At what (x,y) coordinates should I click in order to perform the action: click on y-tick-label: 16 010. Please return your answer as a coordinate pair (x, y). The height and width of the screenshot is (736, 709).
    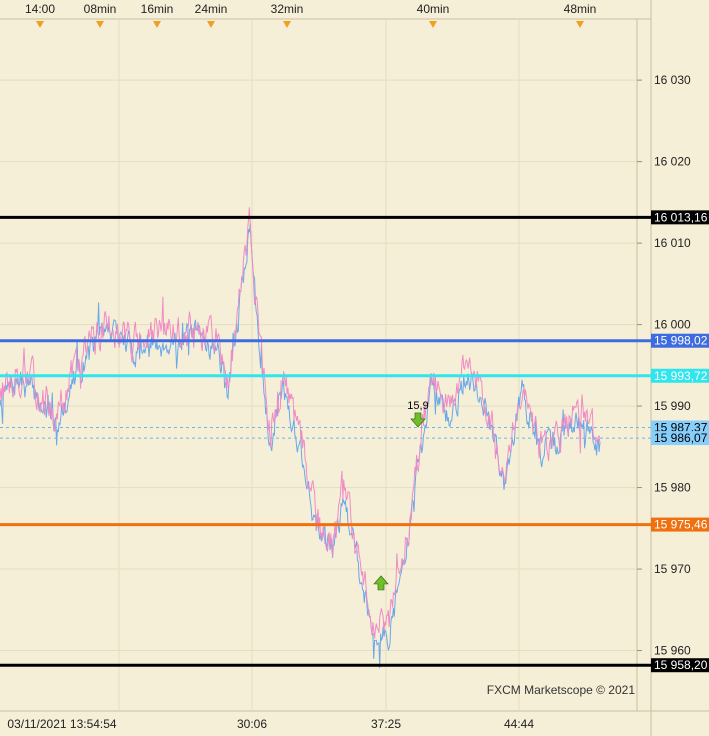
    Looking at the image, I should click on (672, 243).